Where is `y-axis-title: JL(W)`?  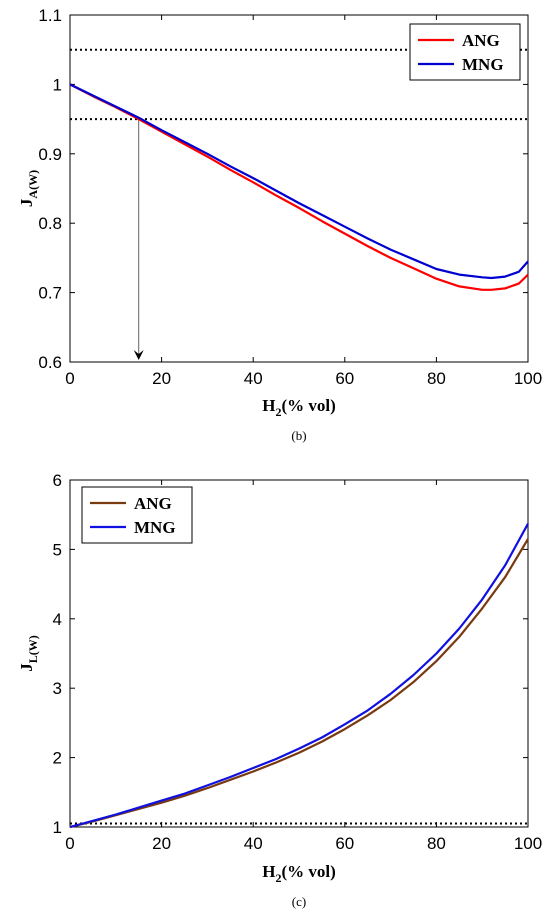 y-axis-title: JL(W) is located at coordinates (28, 653).